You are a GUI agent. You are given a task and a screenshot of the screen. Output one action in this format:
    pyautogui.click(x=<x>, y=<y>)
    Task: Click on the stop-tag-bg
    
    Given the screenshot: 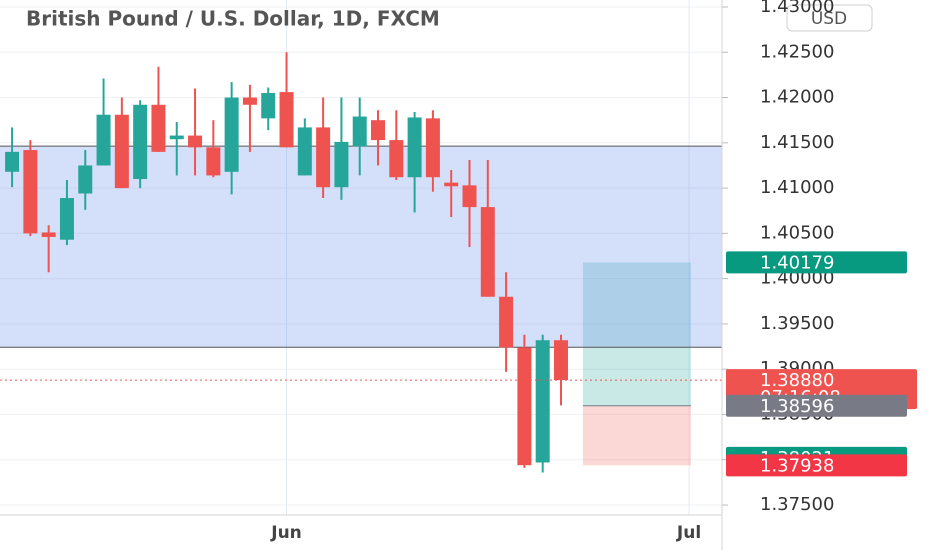 What is the action you would take?
    pyautogui.click(x=816, y=465)
    